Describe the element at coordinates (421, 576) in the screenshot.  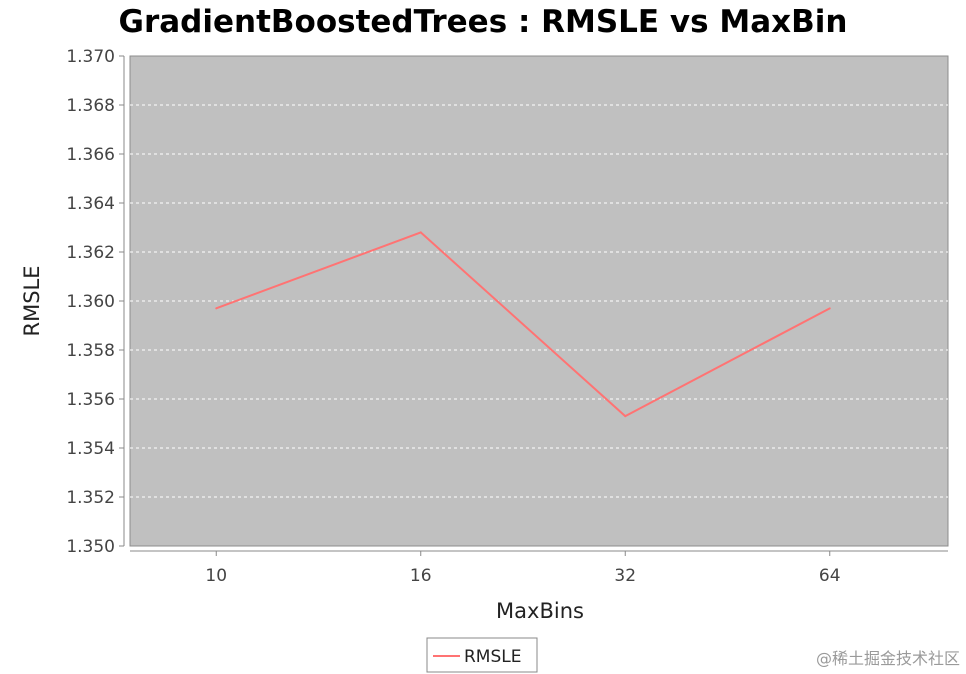
I see `x-tick-label: 16` at that location.